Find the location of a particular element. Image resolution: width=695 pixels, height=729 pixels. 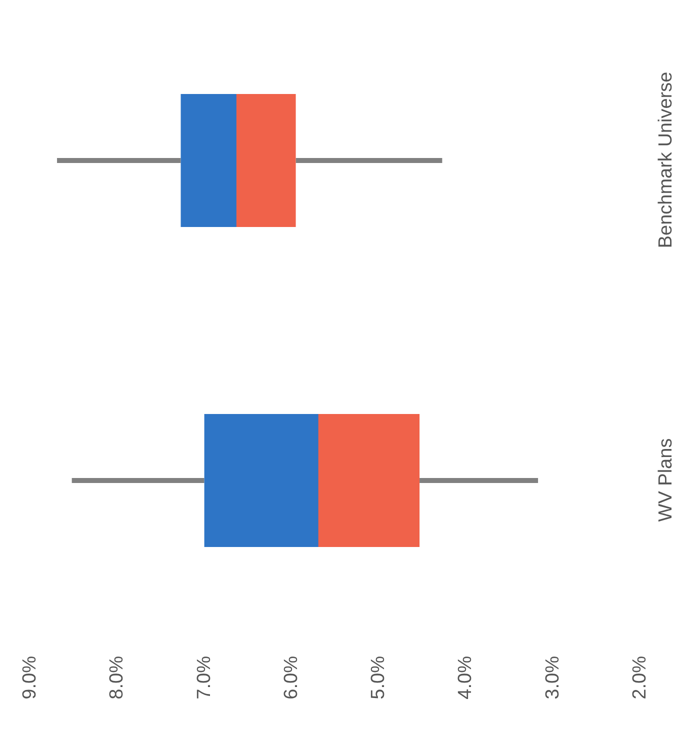

x-tick-label: 2.0% is located at coordinates (640, 678).